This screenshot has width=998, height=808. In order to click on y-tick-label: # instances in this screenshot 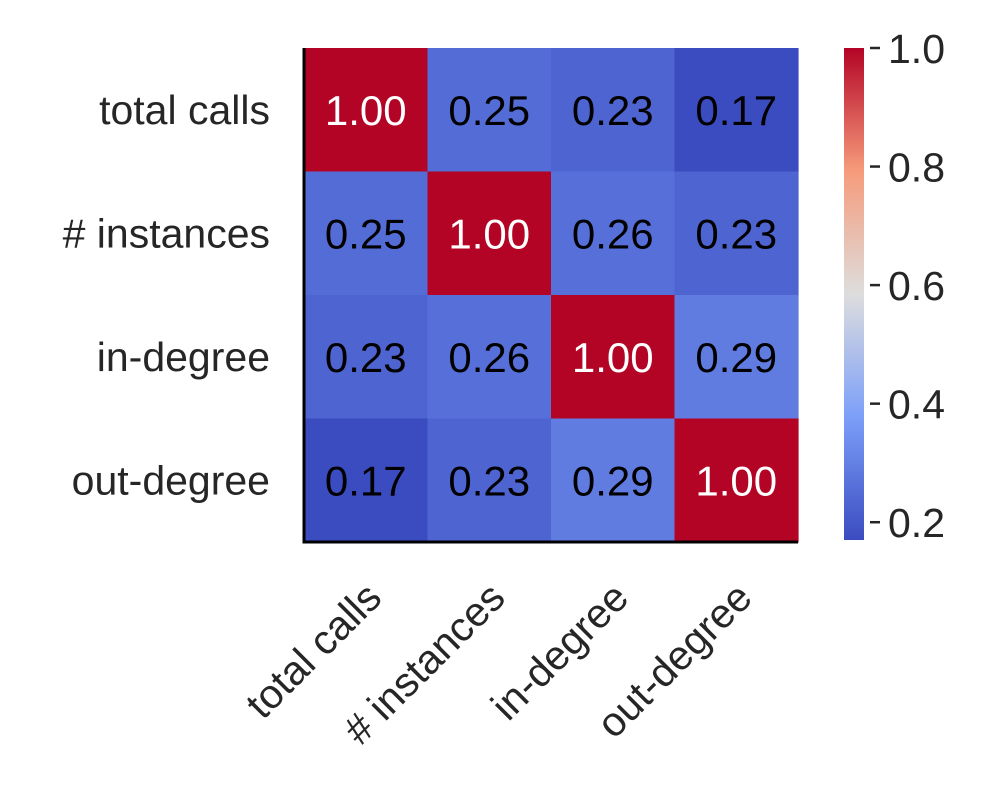, I will do `click(166, 233)`.